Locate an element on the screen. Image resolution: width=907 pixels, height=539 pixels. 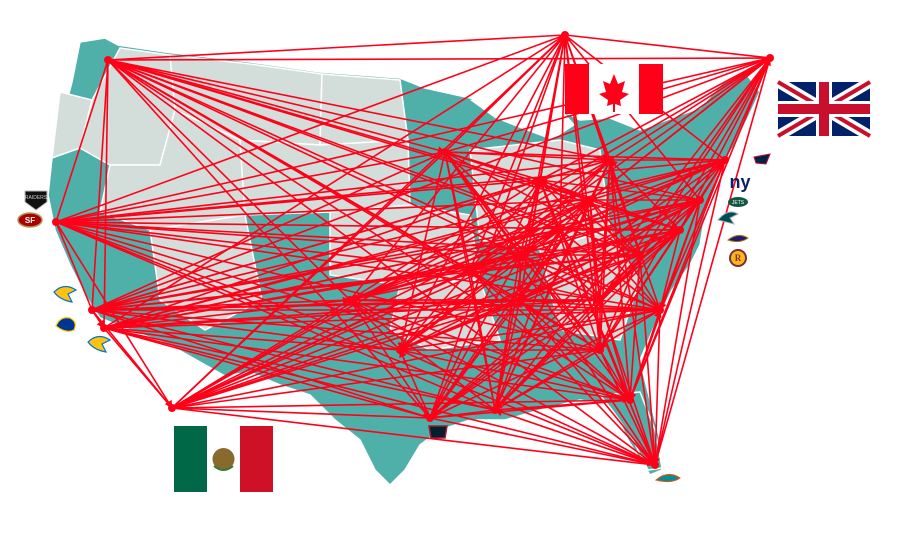
dolphins-logo-icon is located at coordinates (667, 478).